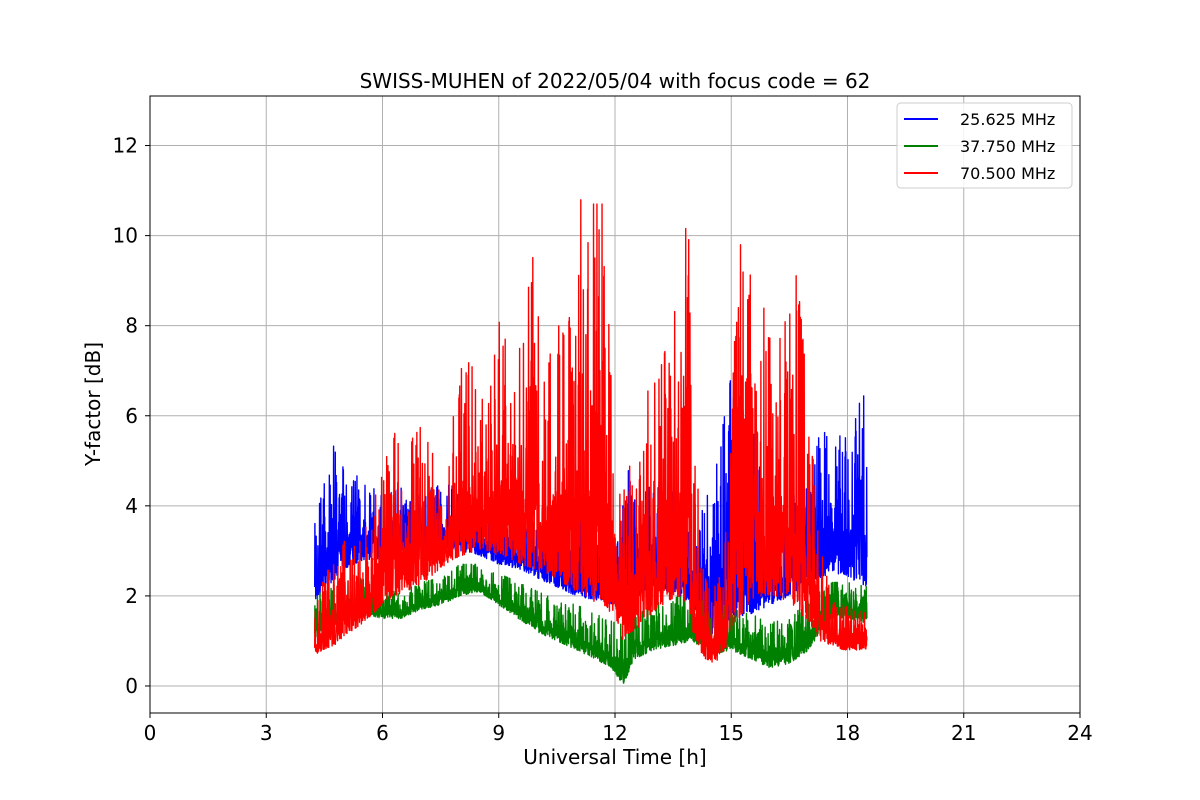  I want to click on y-axis-label: Y-factor [dB], so click(93, 404).